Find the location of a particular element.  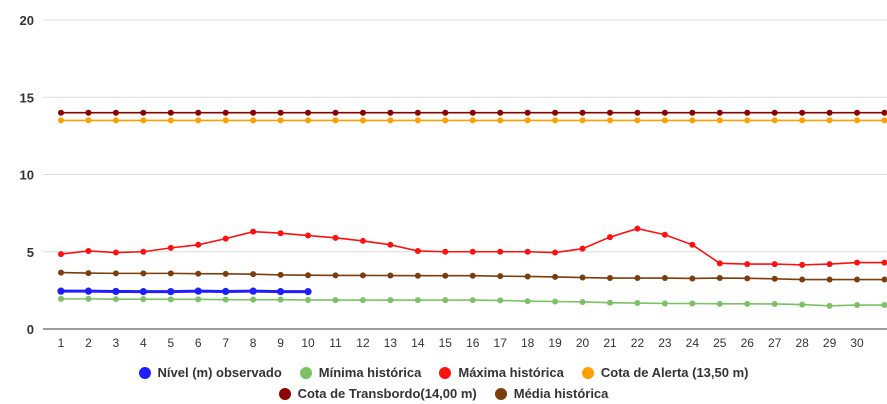

legend-item: Cota de Alerta (13,50 m) is located at coordinates (665, 372).